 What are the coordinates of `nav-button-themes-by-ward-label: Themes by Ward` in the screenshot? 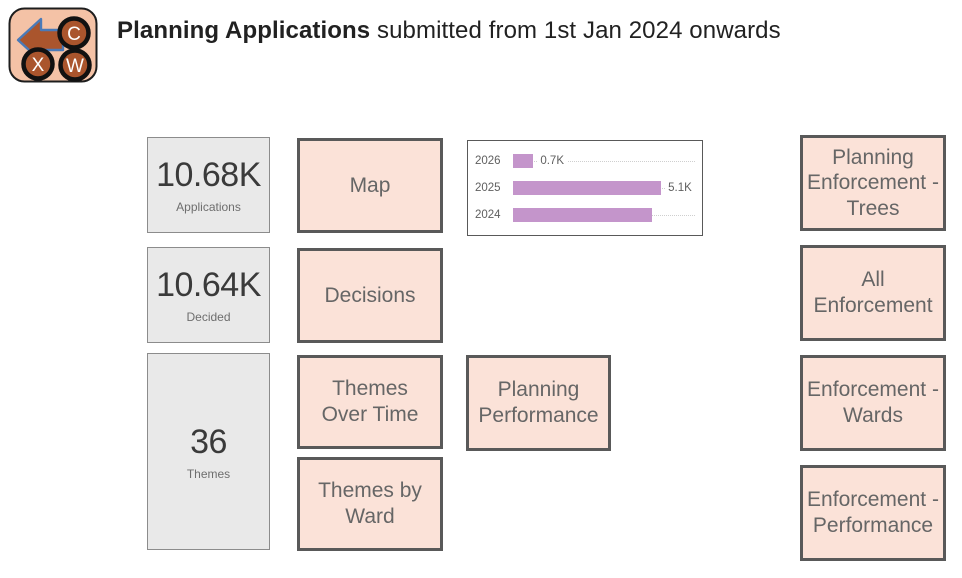 It's located at (370, 503).